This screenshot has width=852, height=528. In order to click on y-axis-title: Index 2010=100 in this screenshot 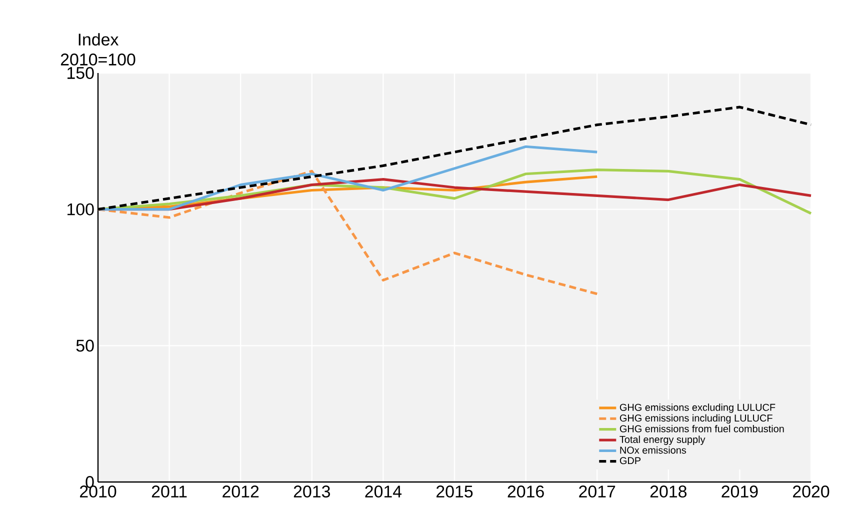, I will do `click(98, 49)`.